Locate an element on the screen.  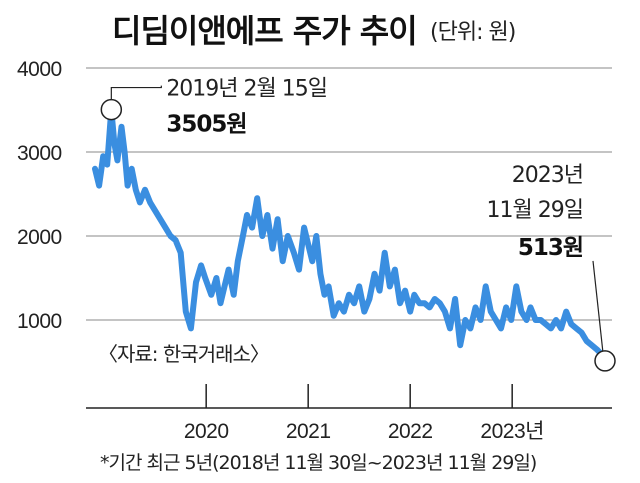
source-label: 〈자료: 한국거래소〉 is located at coordinates (183, 354).